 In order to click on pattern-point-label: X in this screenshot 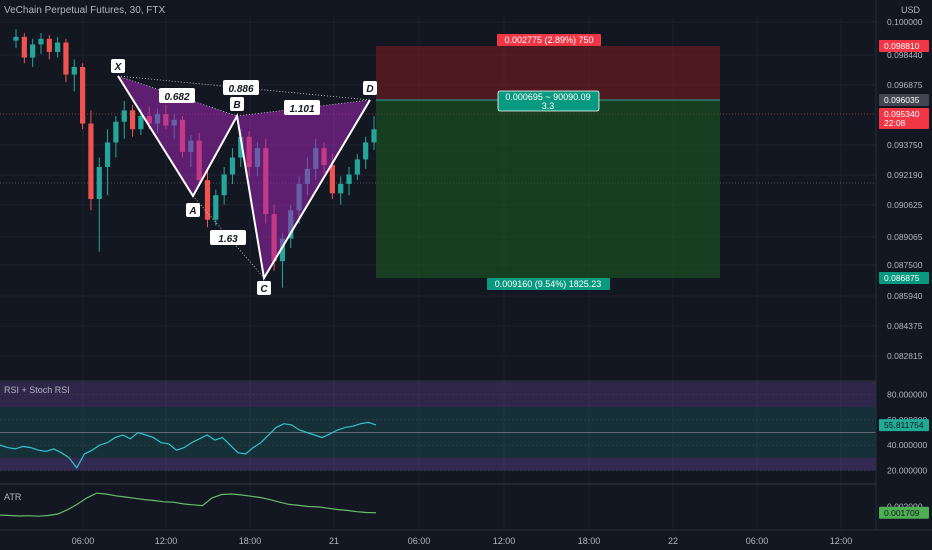, I will do `click(118, 67)`.